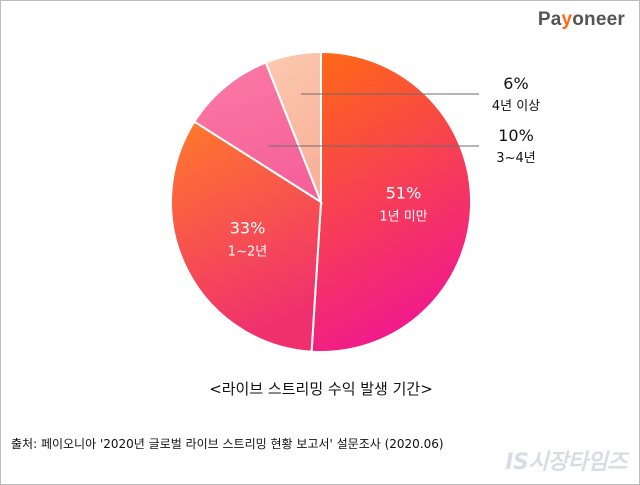  Describe the element at coordinates (516, 135) in the screenshot. I see `slice-value-label-2: 10%` at that location.